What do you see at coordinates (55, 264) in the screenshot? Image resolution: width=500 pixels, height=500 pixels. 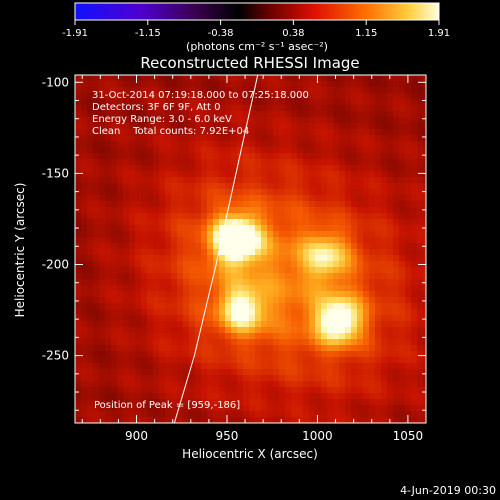 I see `y-tick-label: -200` at bounding box center [55, 264].